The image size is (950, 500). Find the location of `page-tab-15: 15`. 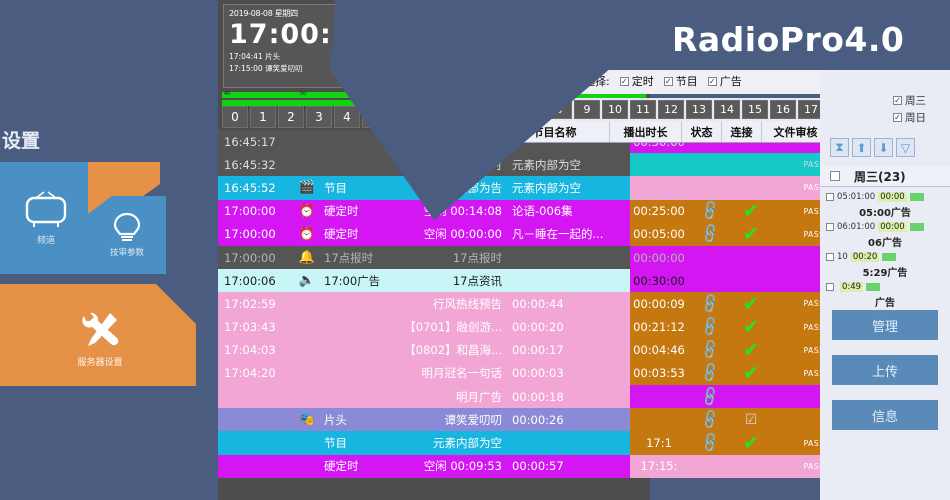

page-tab-15: 15 is located at coordinates (755, 109).